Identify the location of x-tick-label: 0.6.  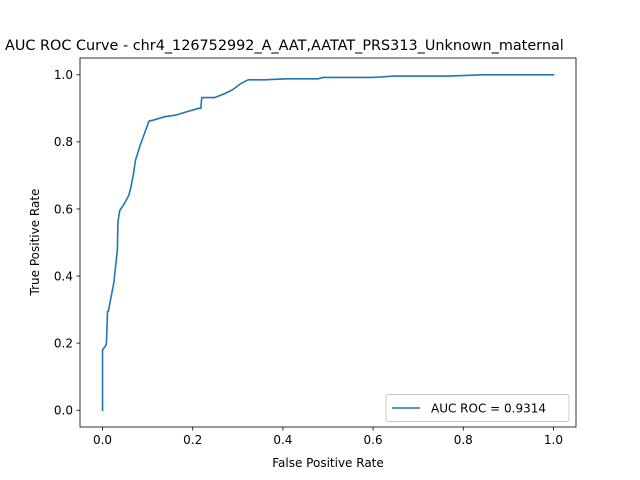
(373, 440).